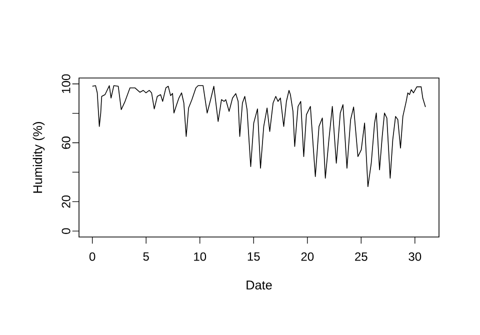  What do you see at coordinates (92, 256) in the screenshot?
I see `x-tick-label: 0` at bounding box center [92, 256].